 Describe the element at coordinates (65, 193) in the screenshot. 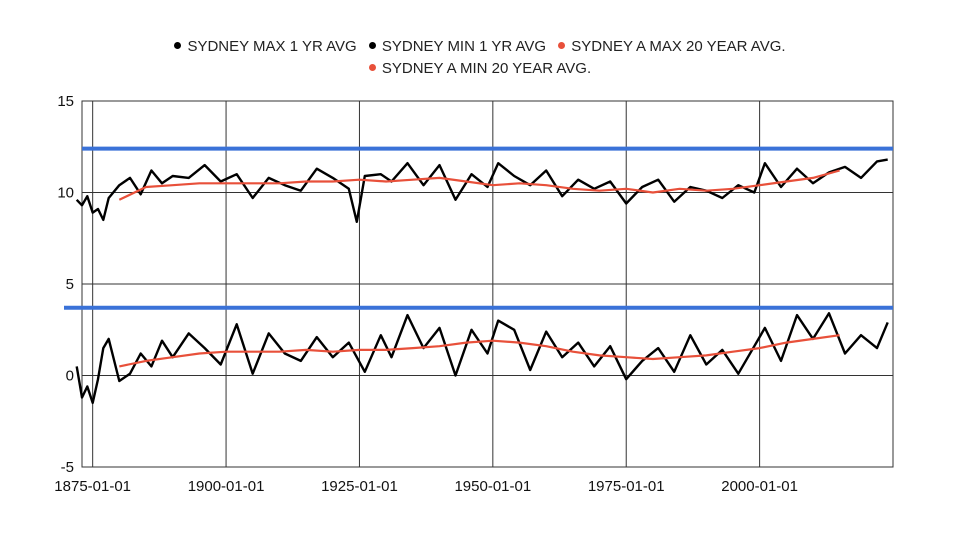

I see `y-tick-label: 10` at that location.